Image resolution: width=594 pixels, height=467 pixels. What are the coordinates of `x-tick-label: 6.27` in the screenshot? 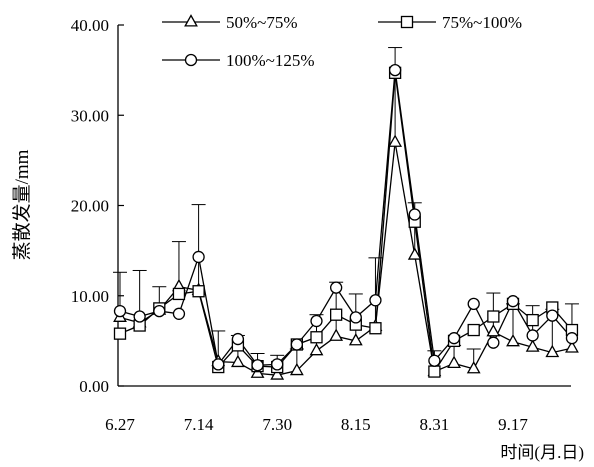 It's located at (120, 424).